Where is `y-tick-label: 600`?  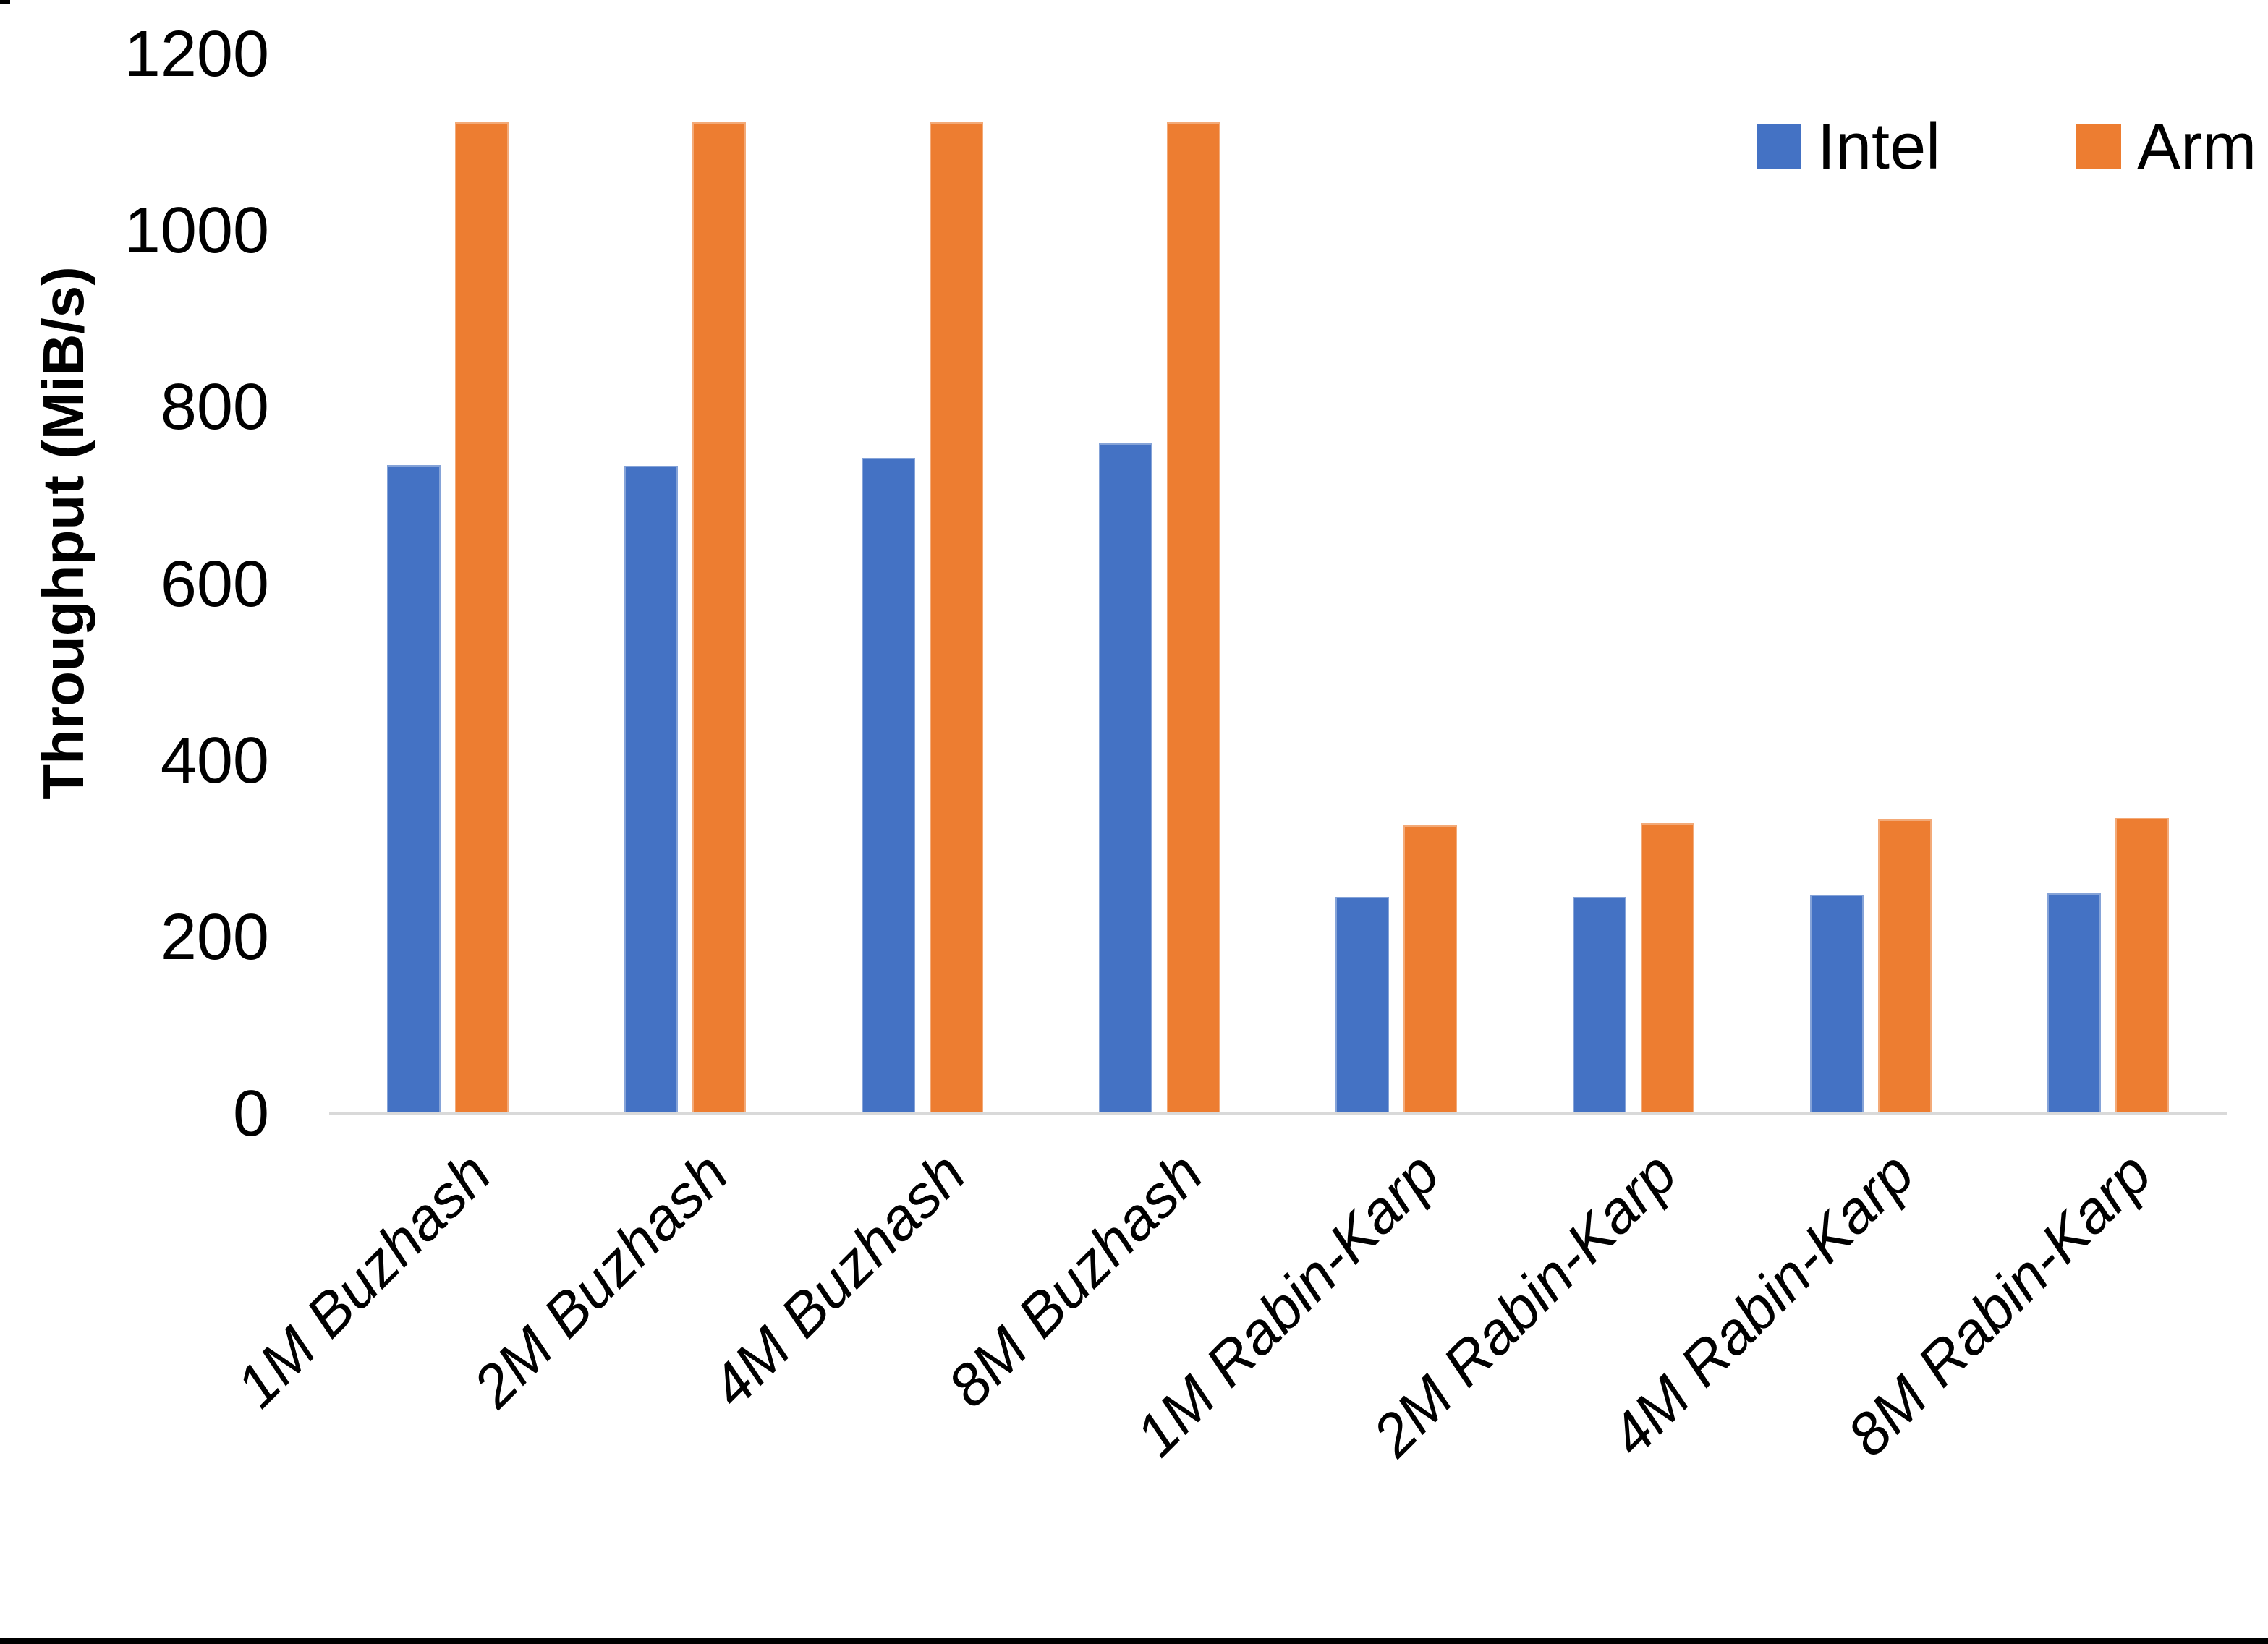 y-tick-label: 600 is located at coordinates (215, 584).